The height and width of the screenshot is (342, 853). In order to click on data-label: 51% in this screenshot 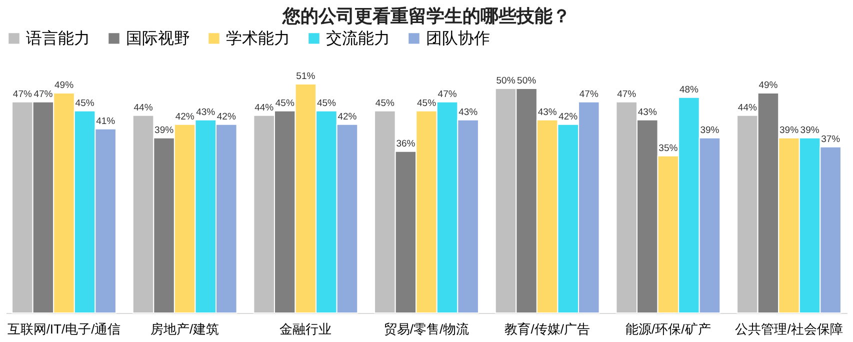, I will do `click(306, 76)`.